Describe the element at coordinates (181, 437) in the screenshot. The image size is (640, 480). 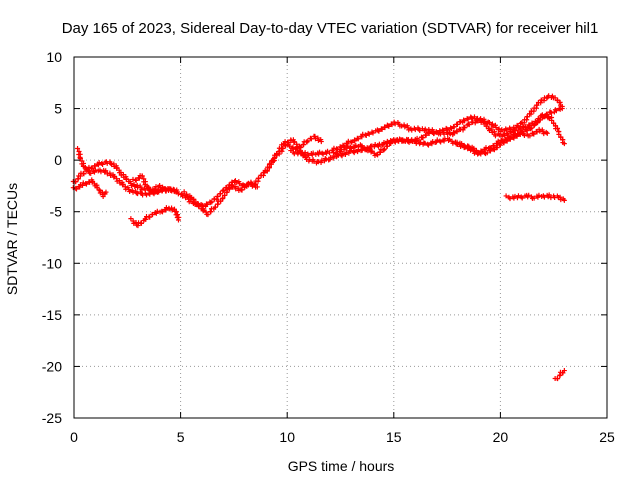
I see `x-tick-label: 5` at that location.